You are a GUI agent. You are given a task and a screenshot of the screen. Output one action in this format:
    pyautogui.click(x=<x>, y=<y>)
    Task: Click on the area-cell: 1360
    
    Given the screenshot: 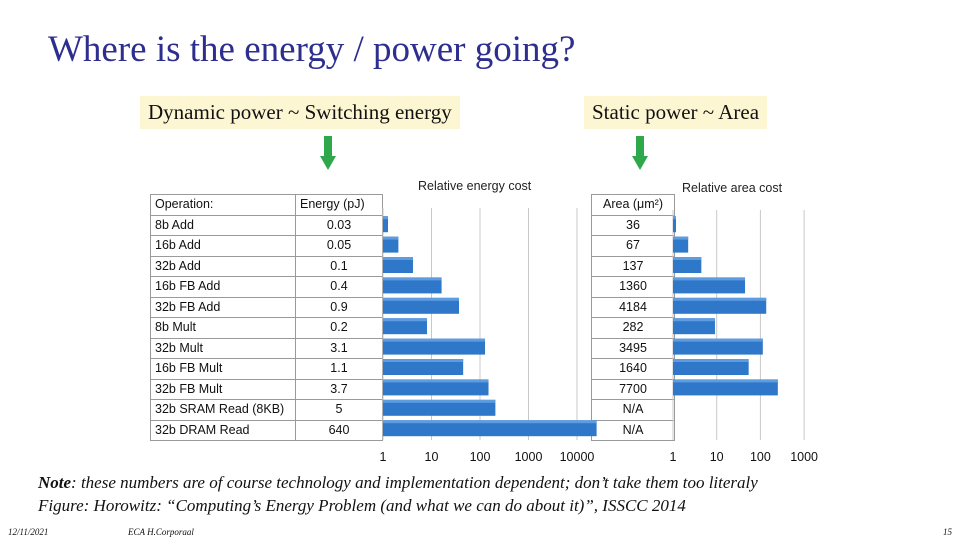 What is the action you would take?
    pyautogui.click(x=633, y=287)
    